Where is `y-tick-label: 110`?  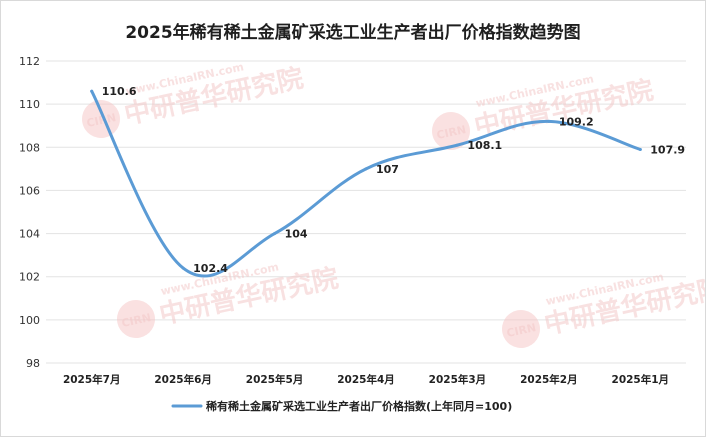
y-tick-label: 110 is located at coordinates (29, 104).